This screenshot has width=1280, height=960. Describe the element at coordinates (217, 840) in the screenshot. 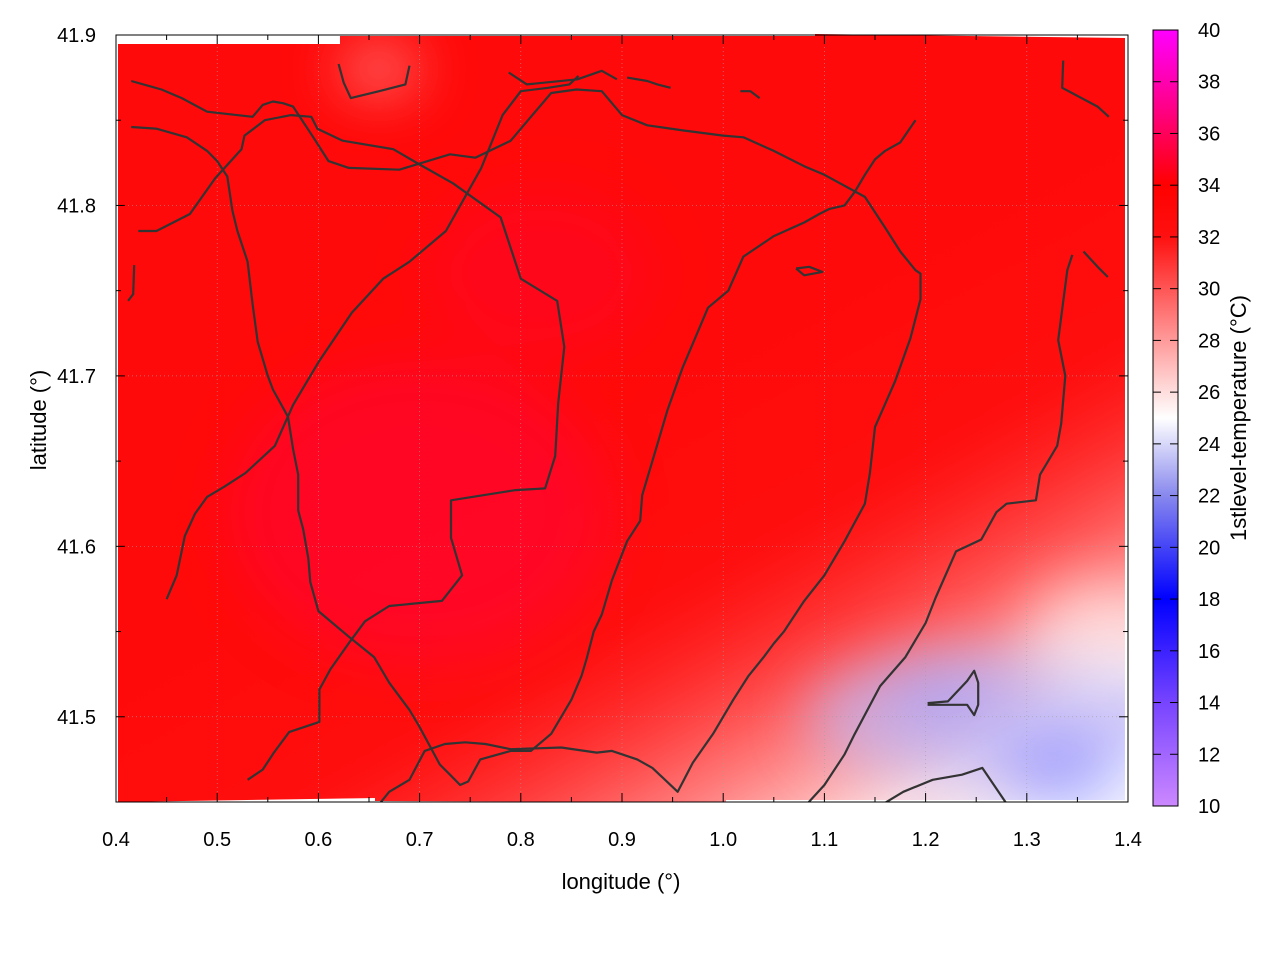

I see `x-tick-label: 0.5` at that location.